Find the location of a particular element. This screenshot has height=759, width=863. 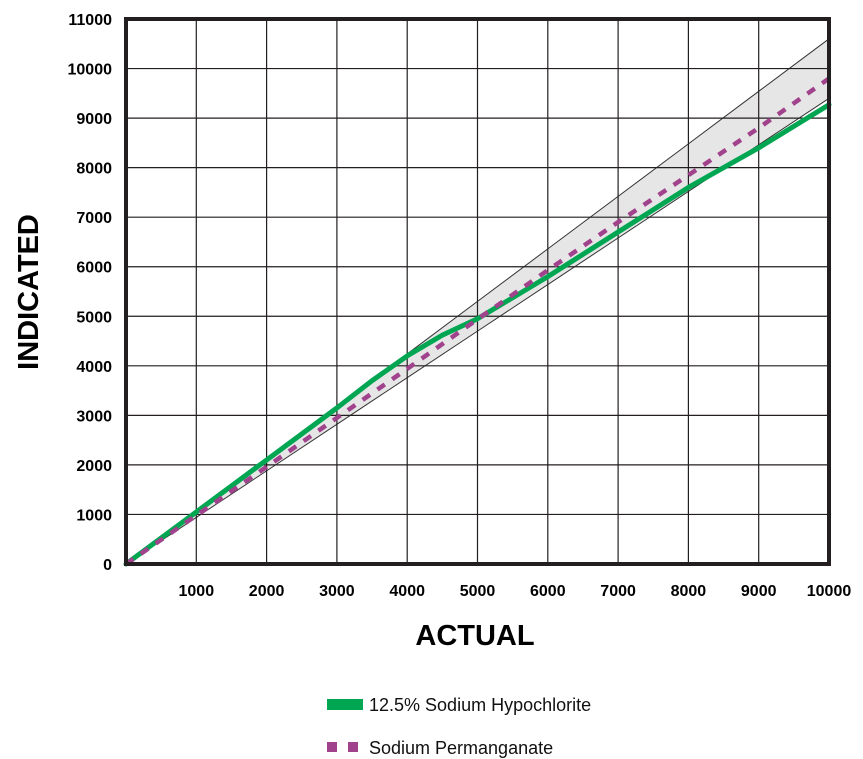

legend-label-2: Sodium Permanganate is located at coordinates (461, 748).